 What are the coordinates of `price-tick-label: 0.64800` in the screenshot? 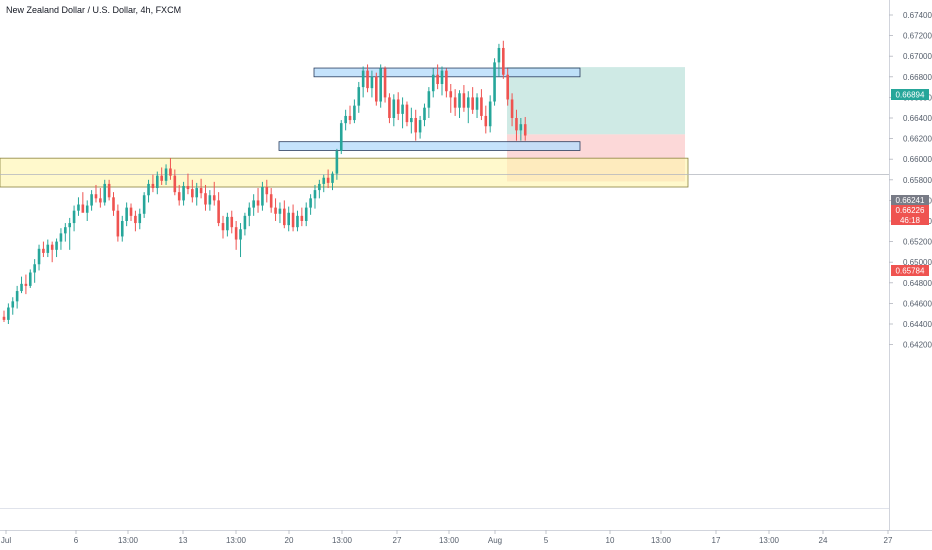 It's located at (917, 283).